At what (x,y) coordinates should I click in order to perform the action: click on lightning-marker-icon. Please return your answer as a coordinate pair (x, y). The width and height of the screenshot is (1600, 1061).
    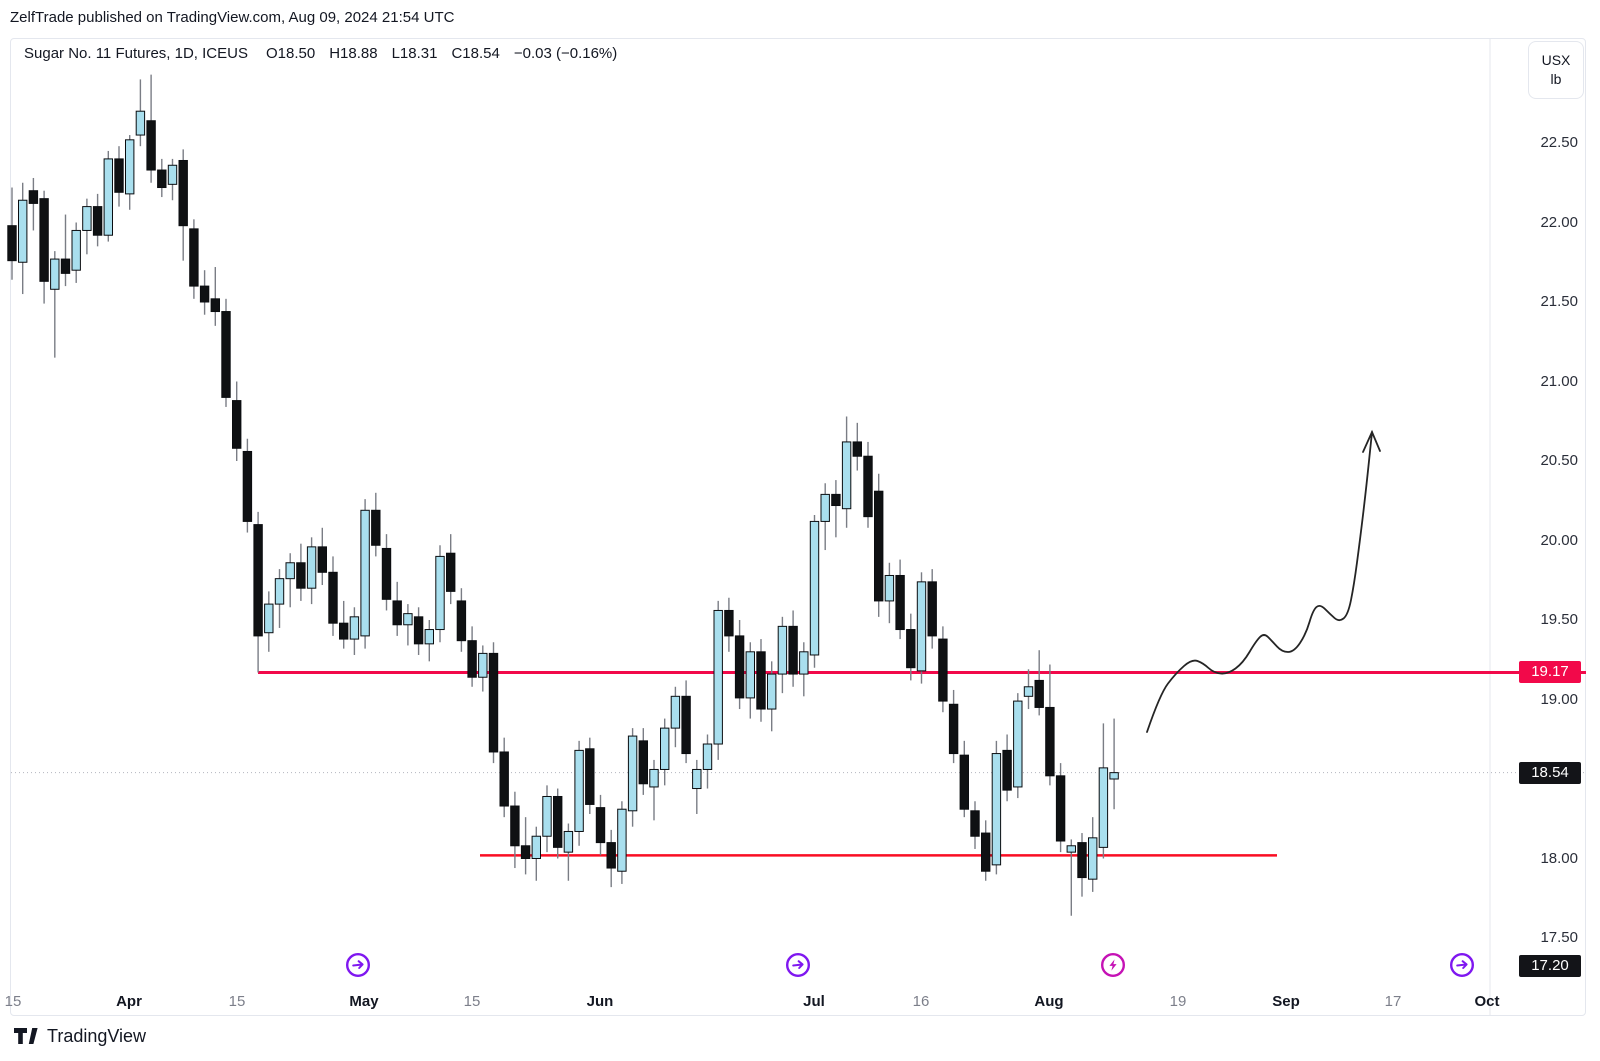
    Looking at the image, I should click on (1113, 965).